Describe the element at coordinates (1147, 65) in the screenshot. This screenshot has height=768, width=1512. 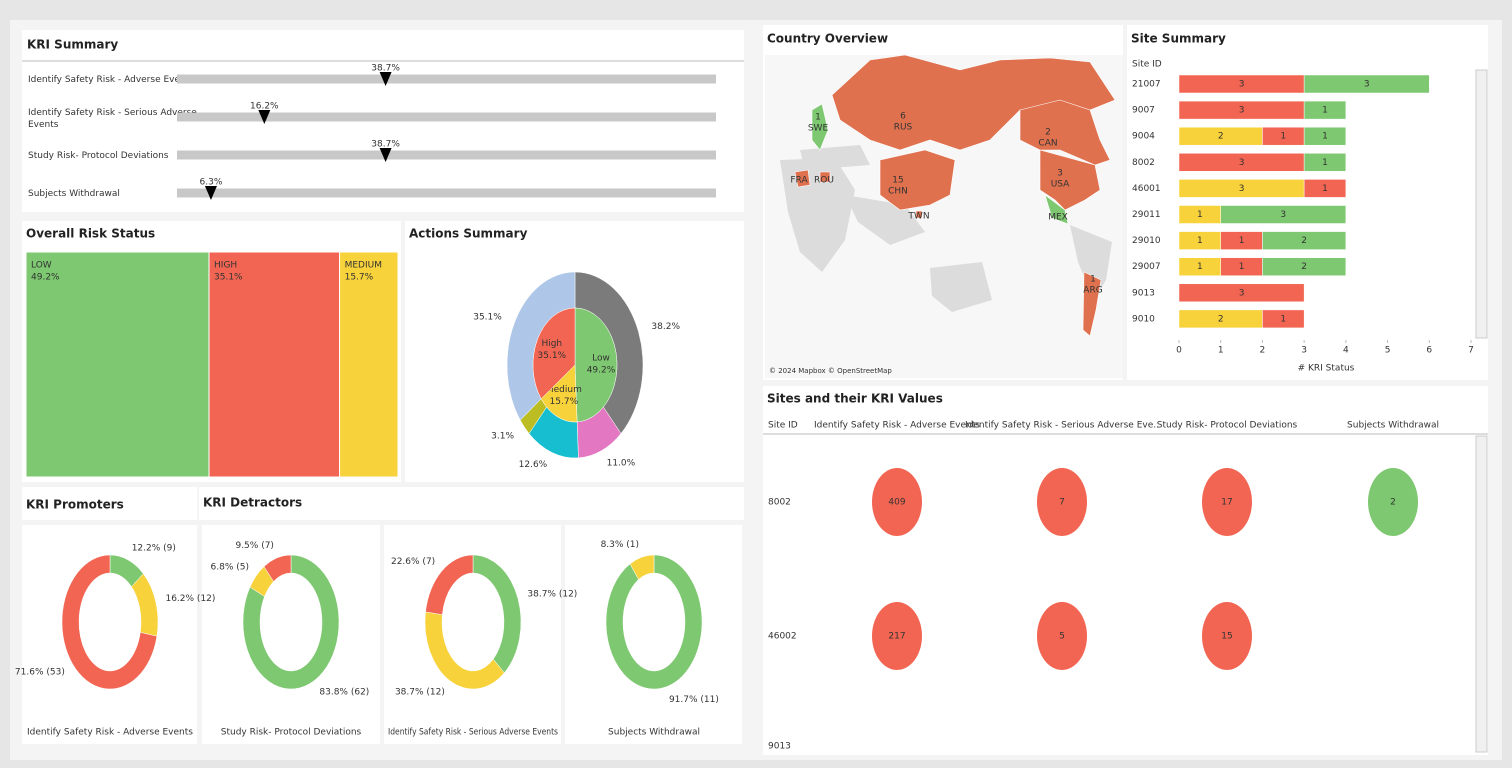
I see `y-axis-title: Site ID` at that location.